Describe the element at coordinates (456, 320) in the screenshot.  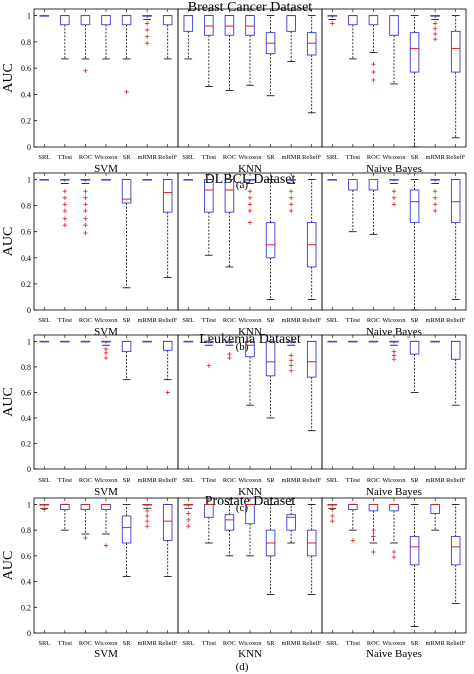
I see `x-tick-label: ReliefF` at that location.